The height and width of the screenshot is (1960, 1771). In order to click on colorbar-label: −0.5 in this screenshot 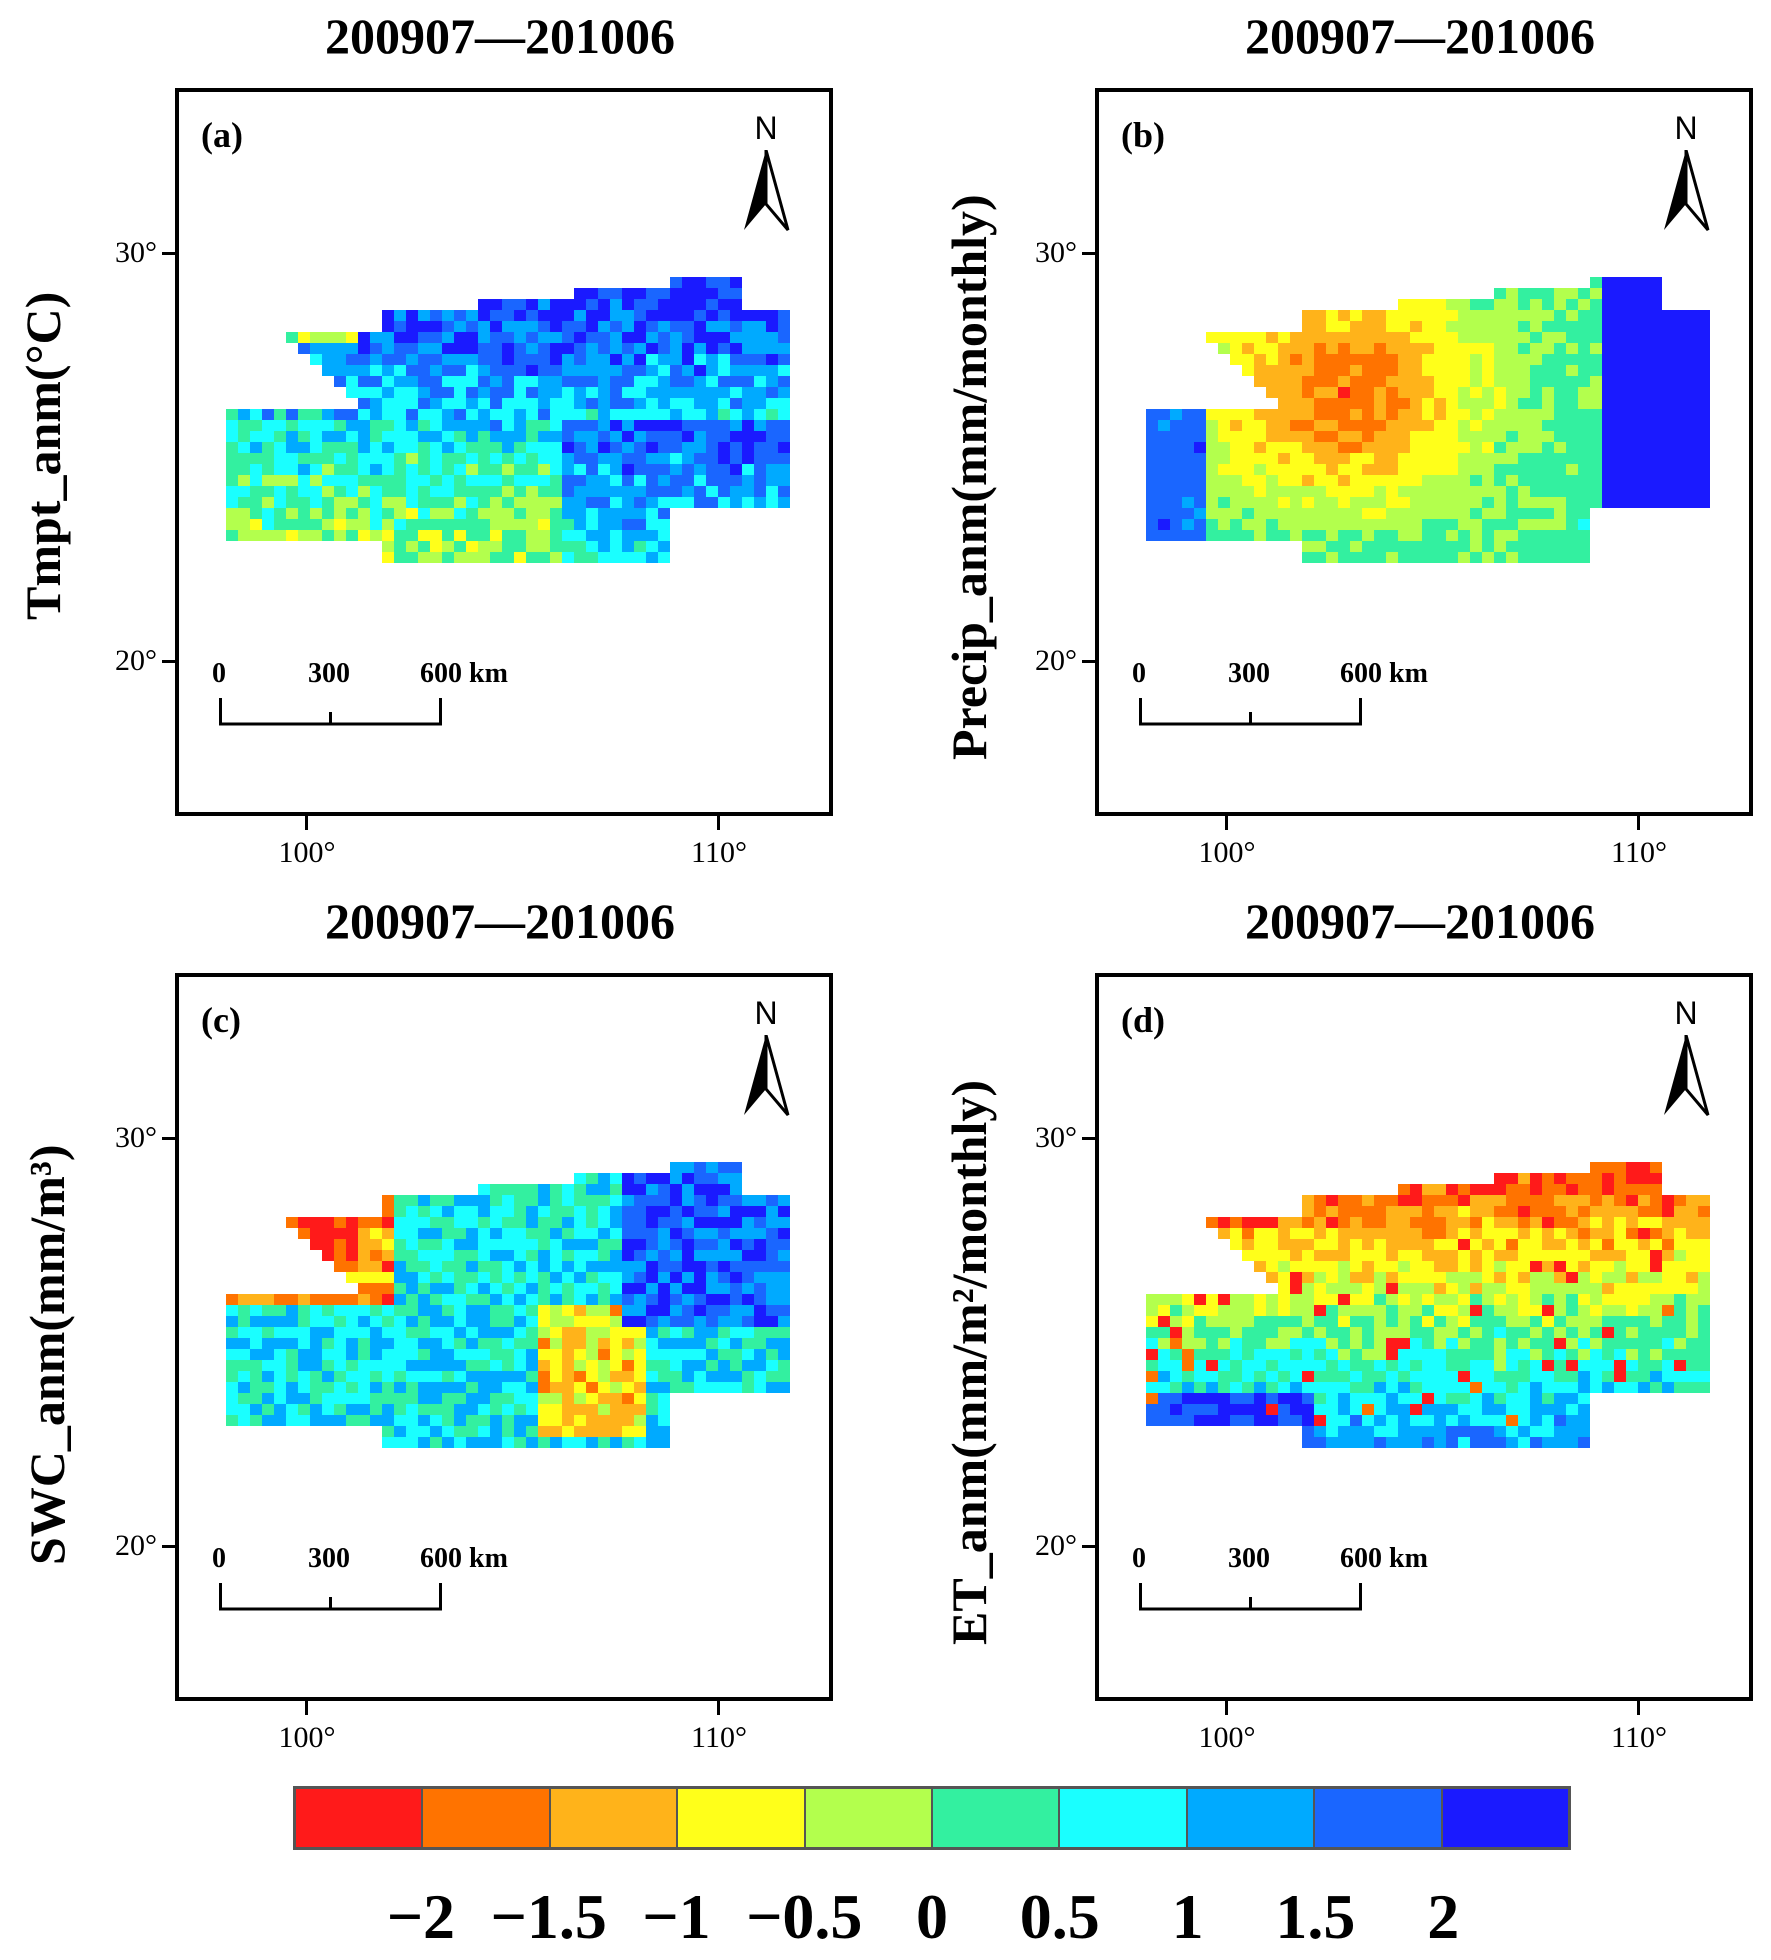, I will do `click(804, 1916)`.